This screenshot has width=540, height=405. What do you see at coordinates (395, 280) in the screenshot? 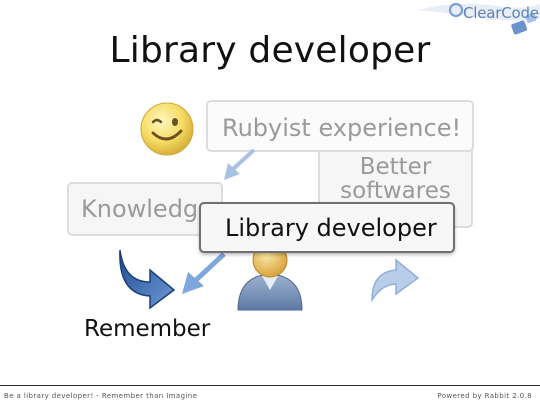
I see `up-arrow-icon` at bounding box center [395, 280].